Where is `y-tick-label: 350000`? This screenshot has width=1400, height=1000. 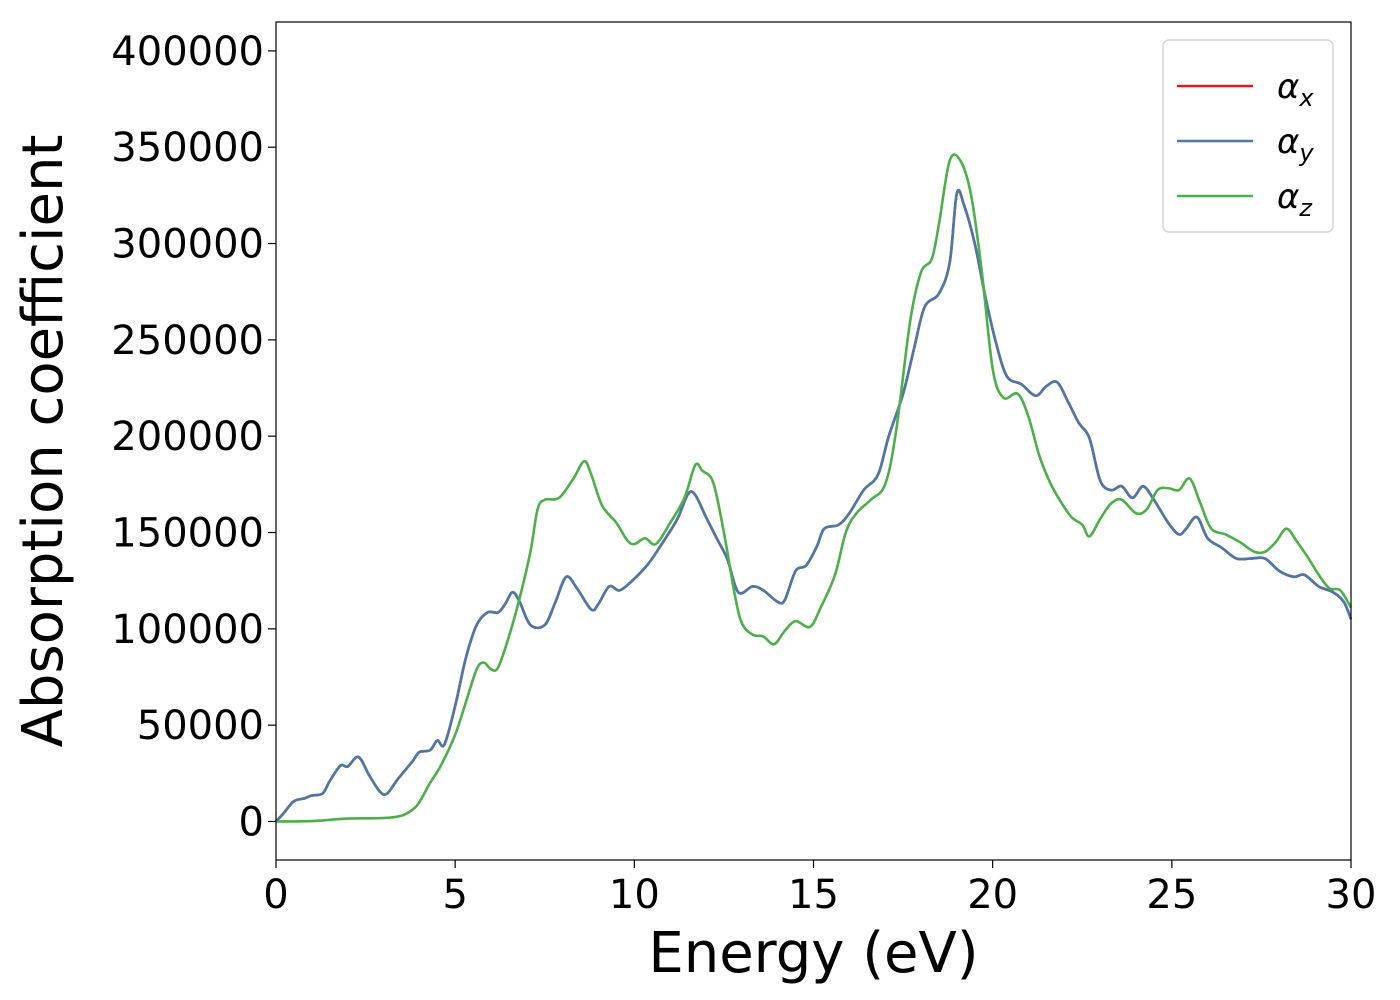
y-tick-label: 350000 is located at coordinates (187, 148).